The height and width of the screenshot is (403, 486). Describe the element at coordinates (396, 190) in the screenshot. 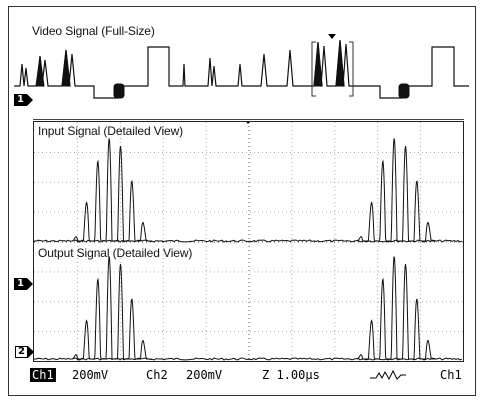

I see `input-burst-right` at that location.